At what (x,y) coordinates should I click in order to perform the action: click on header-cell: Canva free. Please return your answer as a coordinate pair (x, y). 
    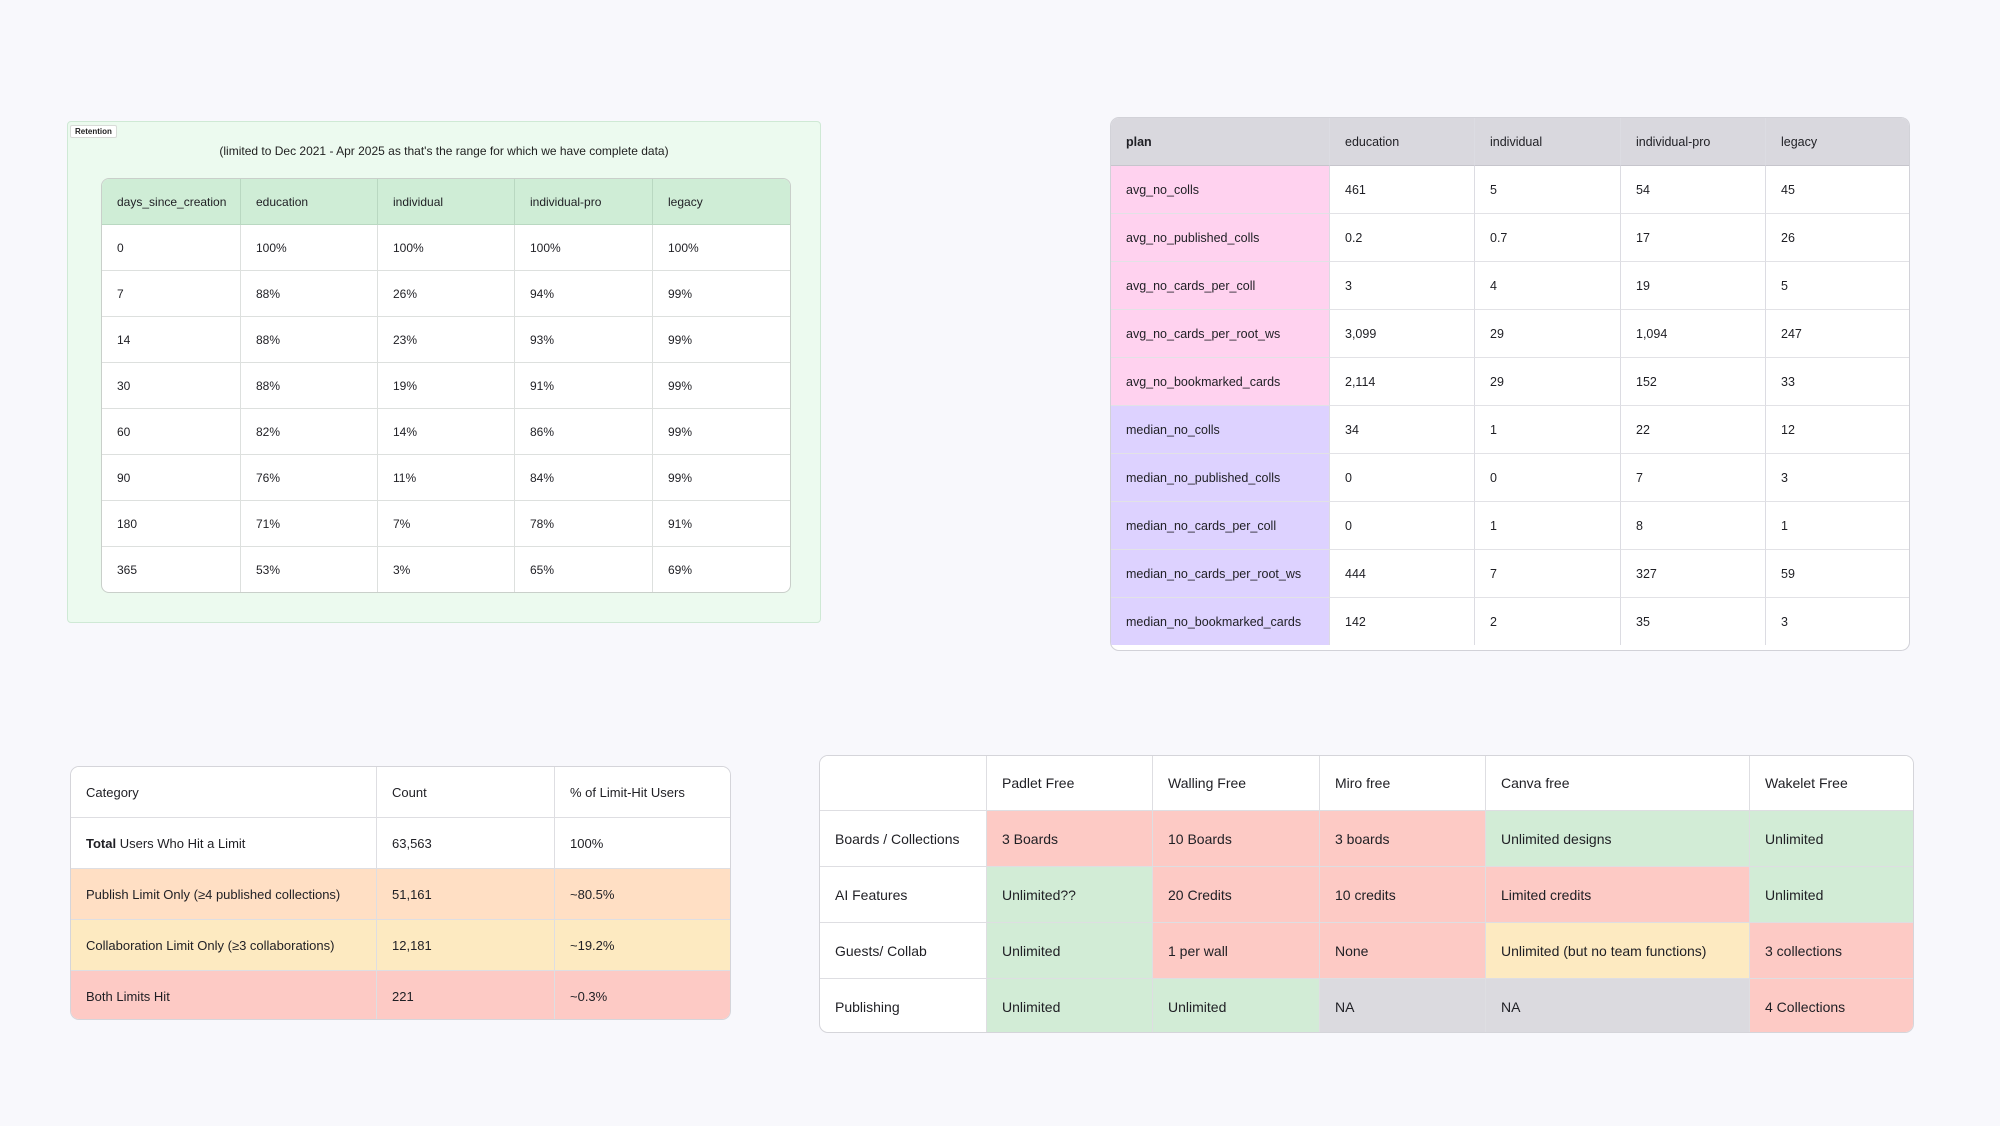
    Looking at the image, I should click on (1617, 783).